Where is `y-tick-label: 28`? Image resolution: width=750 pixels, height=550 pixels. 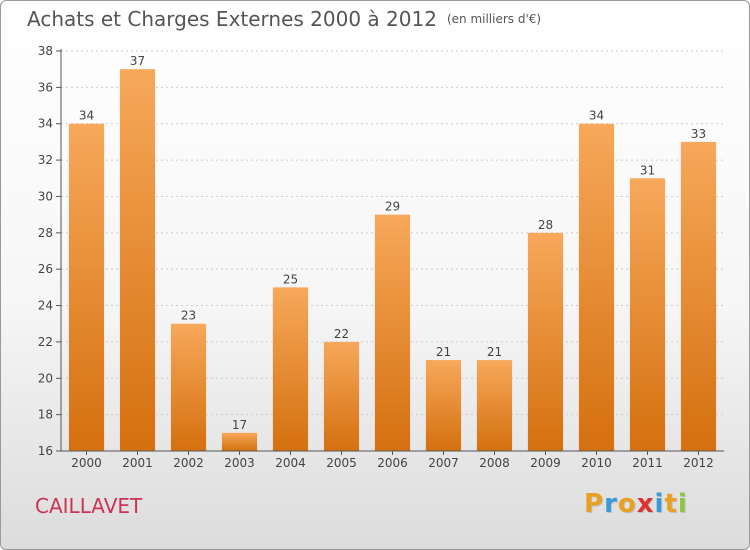 y-tick-label: 28 is located at coordinates (45, 233).